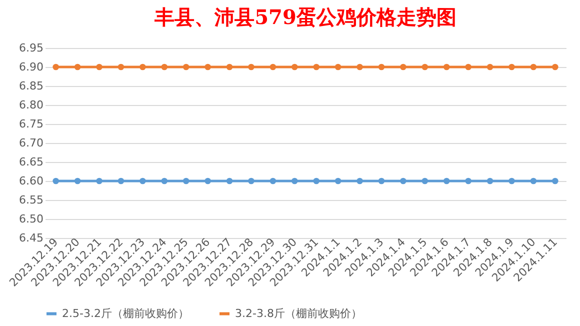 This screenshot has height=326, width=580. Describe the element at coordinates (125, 313) in the screenshot. I see `legend-label: 2.5-3.2斤（棚前收购价）` at that location.